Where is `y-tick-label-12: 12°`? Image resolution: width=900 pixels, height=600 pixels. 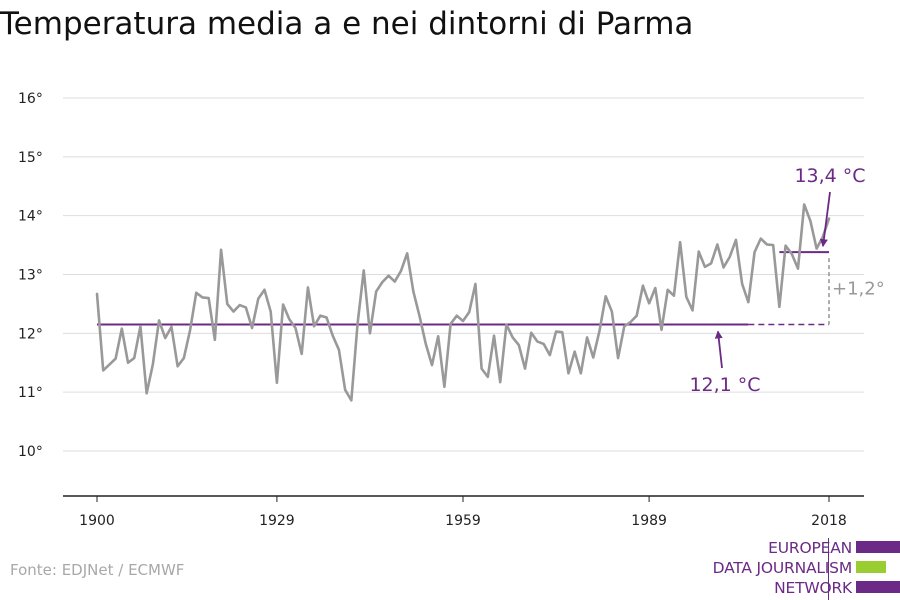 y-tick-label-12: 12° is located at coordinates (30, 334).